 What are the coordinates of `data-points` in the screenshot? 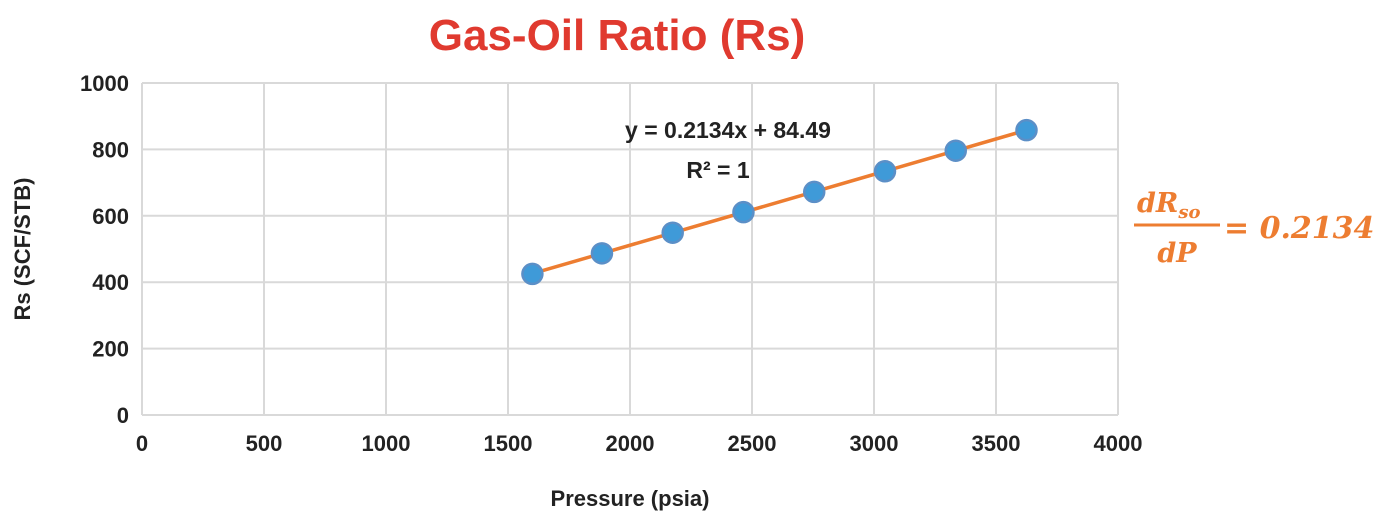 It's located at (779, 202).